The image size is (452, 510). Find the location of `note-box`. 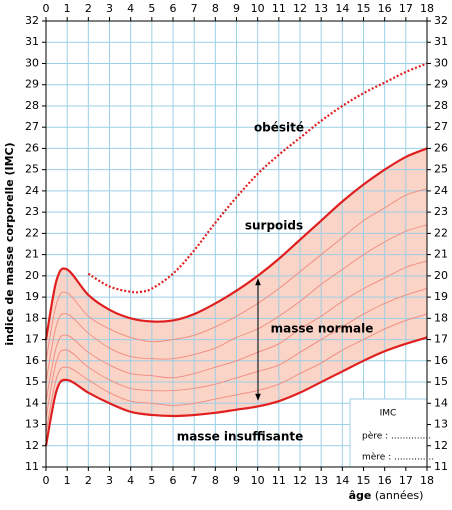

note-box is located at coordinates (388, 433).